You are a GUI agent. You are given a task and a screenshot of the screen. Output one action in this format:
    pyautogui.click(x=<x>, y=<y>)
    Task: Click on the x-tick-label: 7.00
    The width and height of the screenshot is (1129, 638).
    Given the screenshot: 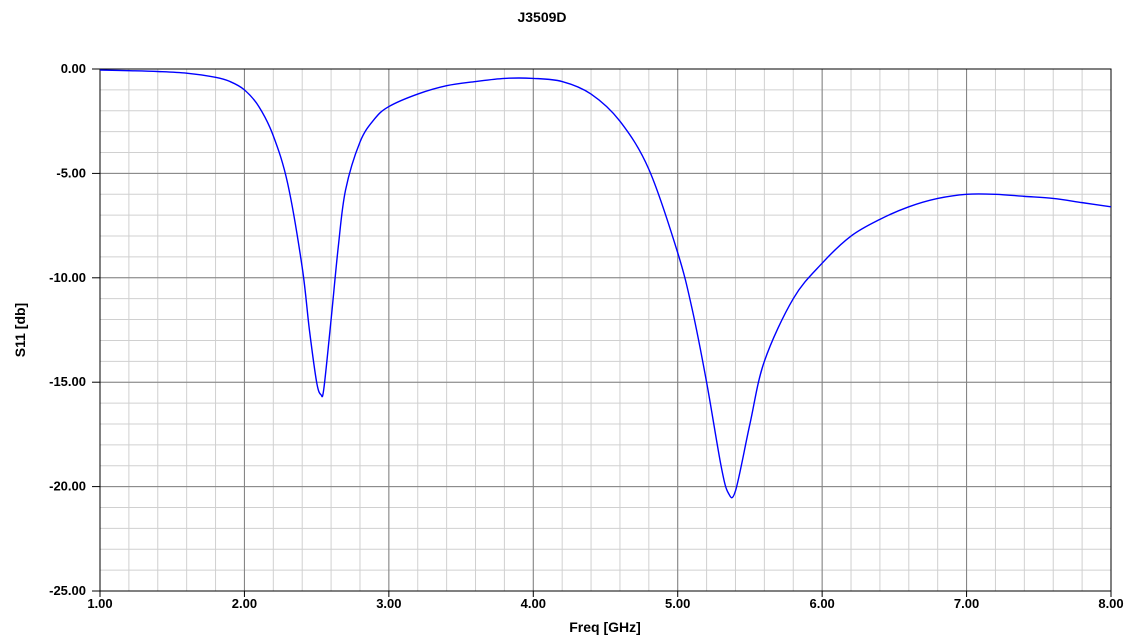 What is the action you would take?
    pyautogui.click(x=966, y=603)
    